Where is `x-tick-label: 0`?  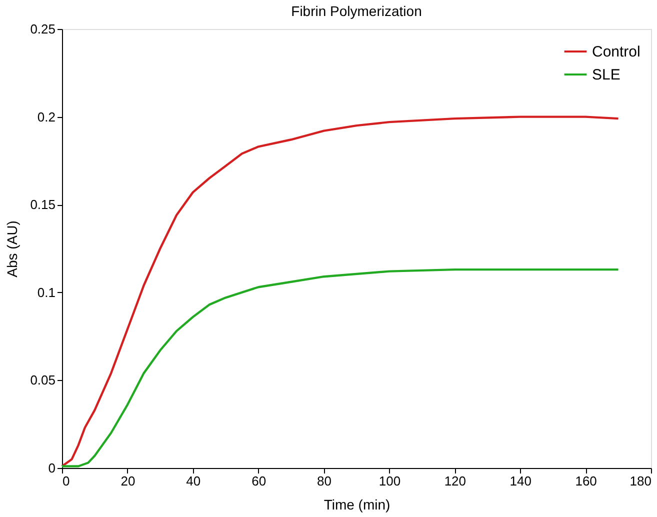
x-tick-label: 0 is located at coordinates (66, 481).